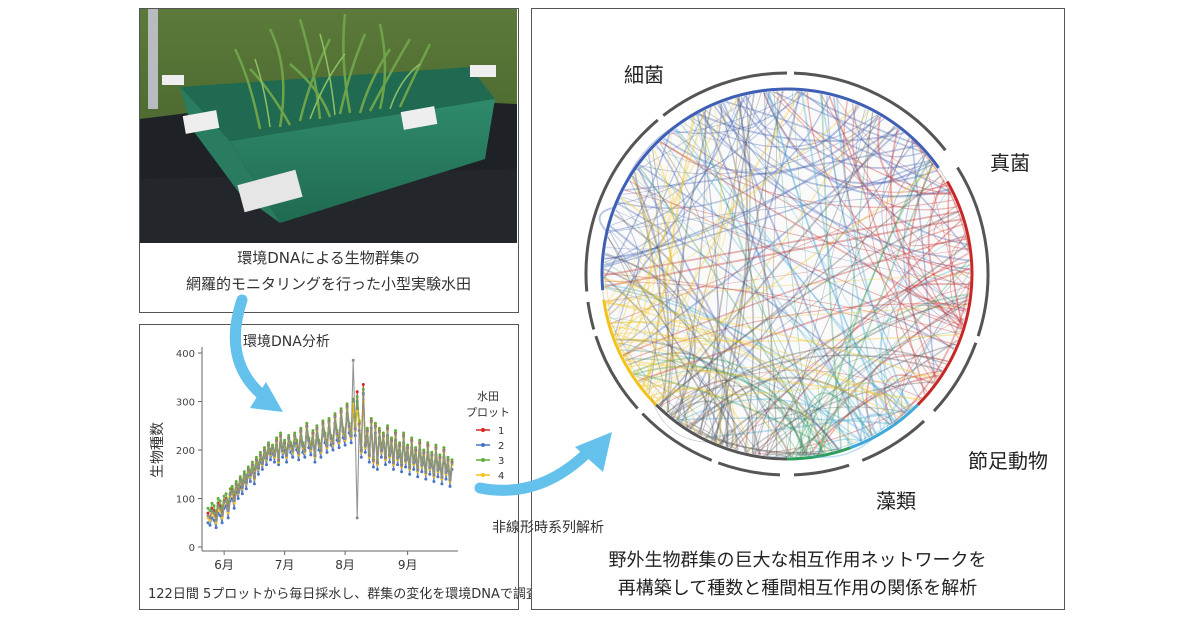  What do you see at coordinates (548, 528) in the screenshot?
I see `step-label-nonlinear-analysis: 非線形時系列解析` at bounding box center [548, 528].